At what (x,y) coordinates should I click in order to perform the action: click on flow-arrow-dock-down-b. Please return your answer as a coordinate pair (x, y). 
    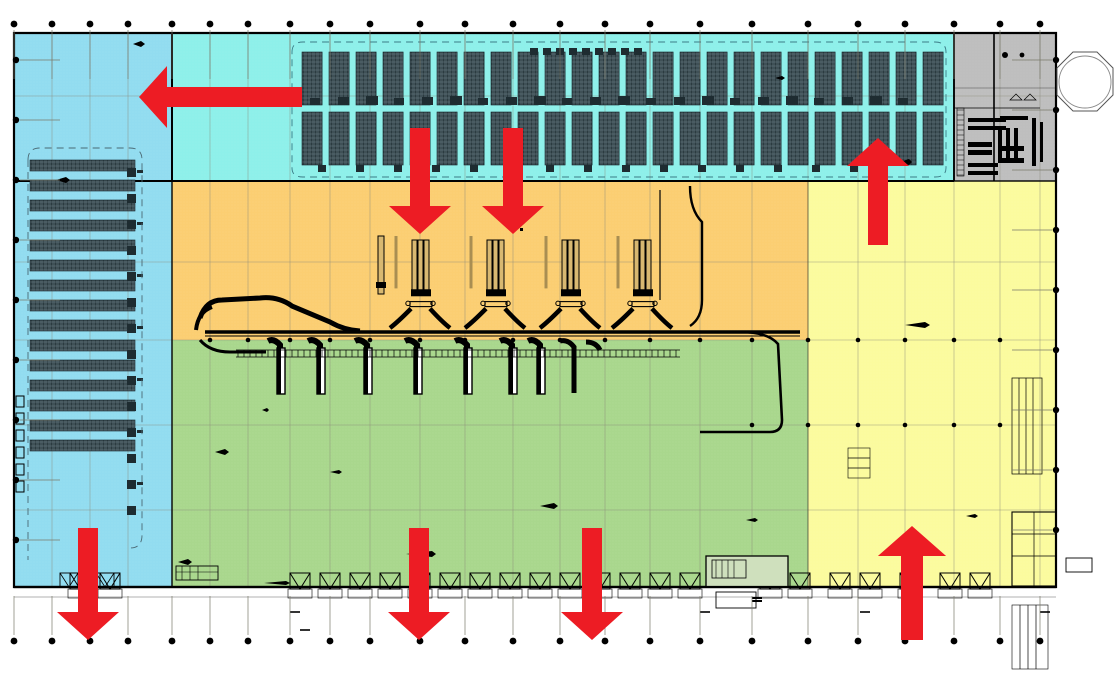
    Looking at the image, I should click on (592, 584).